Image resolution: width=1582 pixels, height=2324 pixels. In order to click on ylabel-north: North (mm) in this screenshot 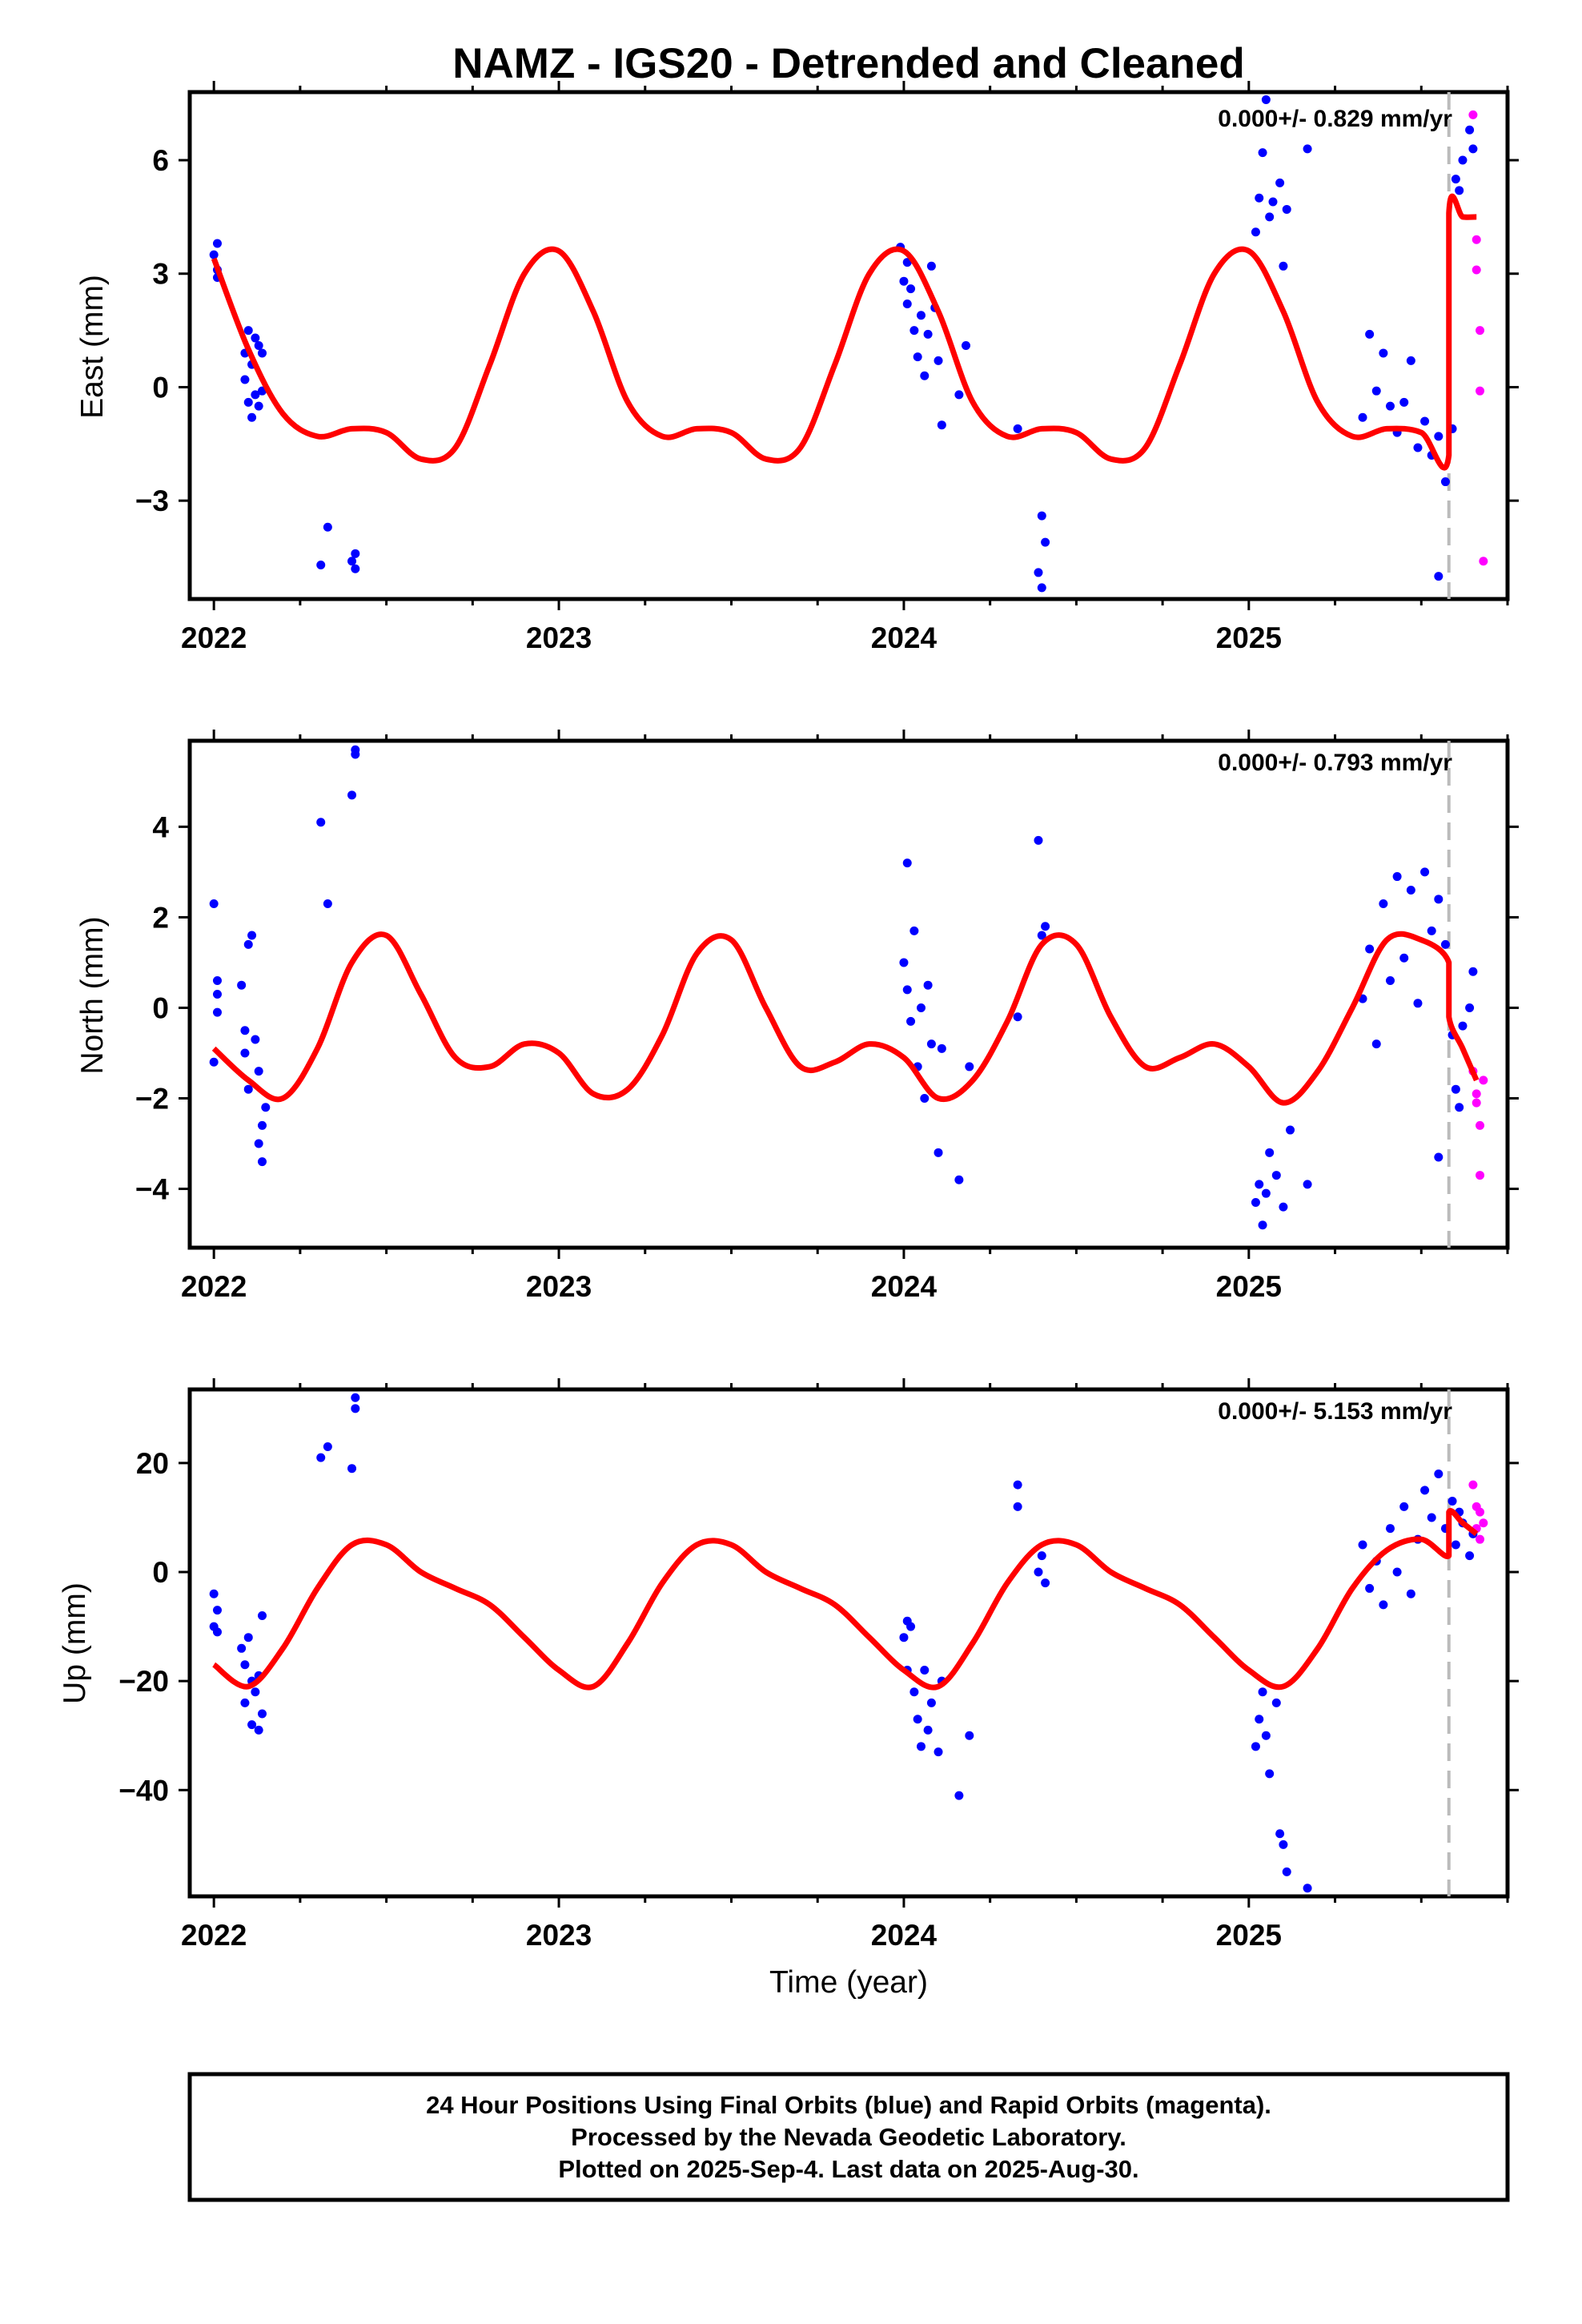, I will do `click(92, 995)`.